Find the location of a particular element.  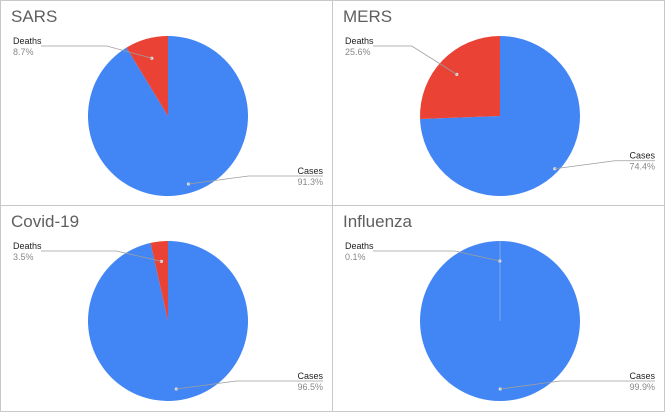

slice-value-cases: 74.4% is located at coordinates (642, 167).